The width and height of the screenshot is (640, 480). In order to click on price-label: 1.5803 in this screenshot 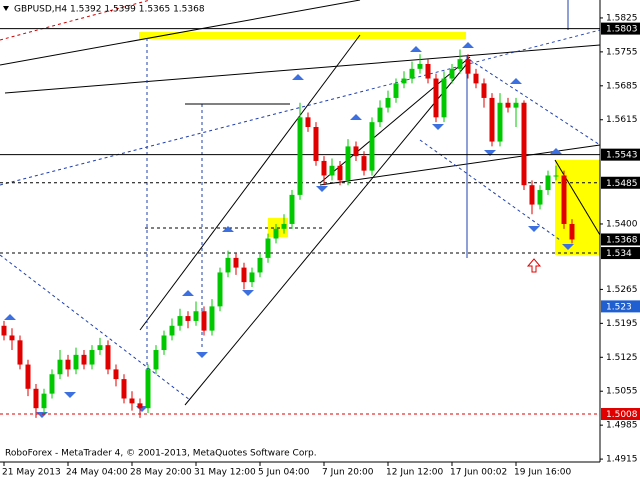, I will do `click(622, 30)`.